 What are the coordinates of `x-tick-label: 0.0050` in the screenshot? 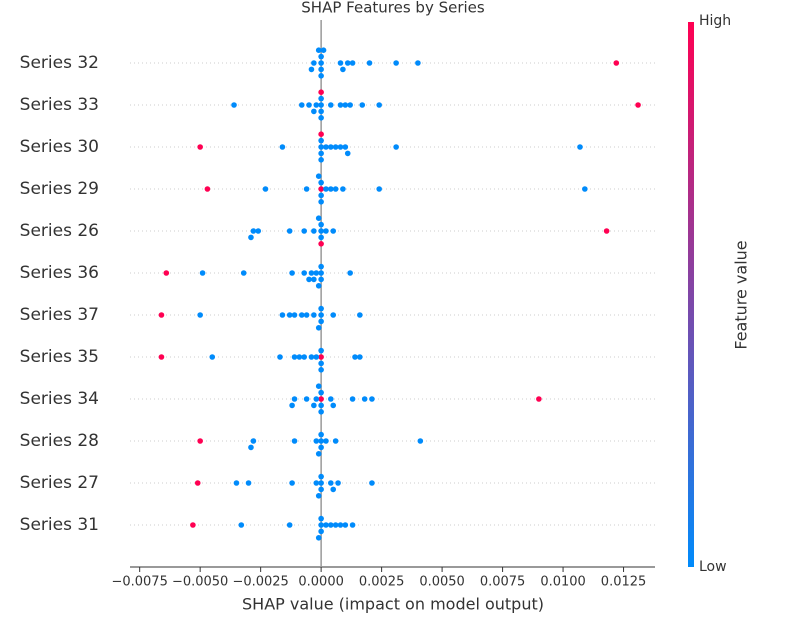 It's located at (442, 582).